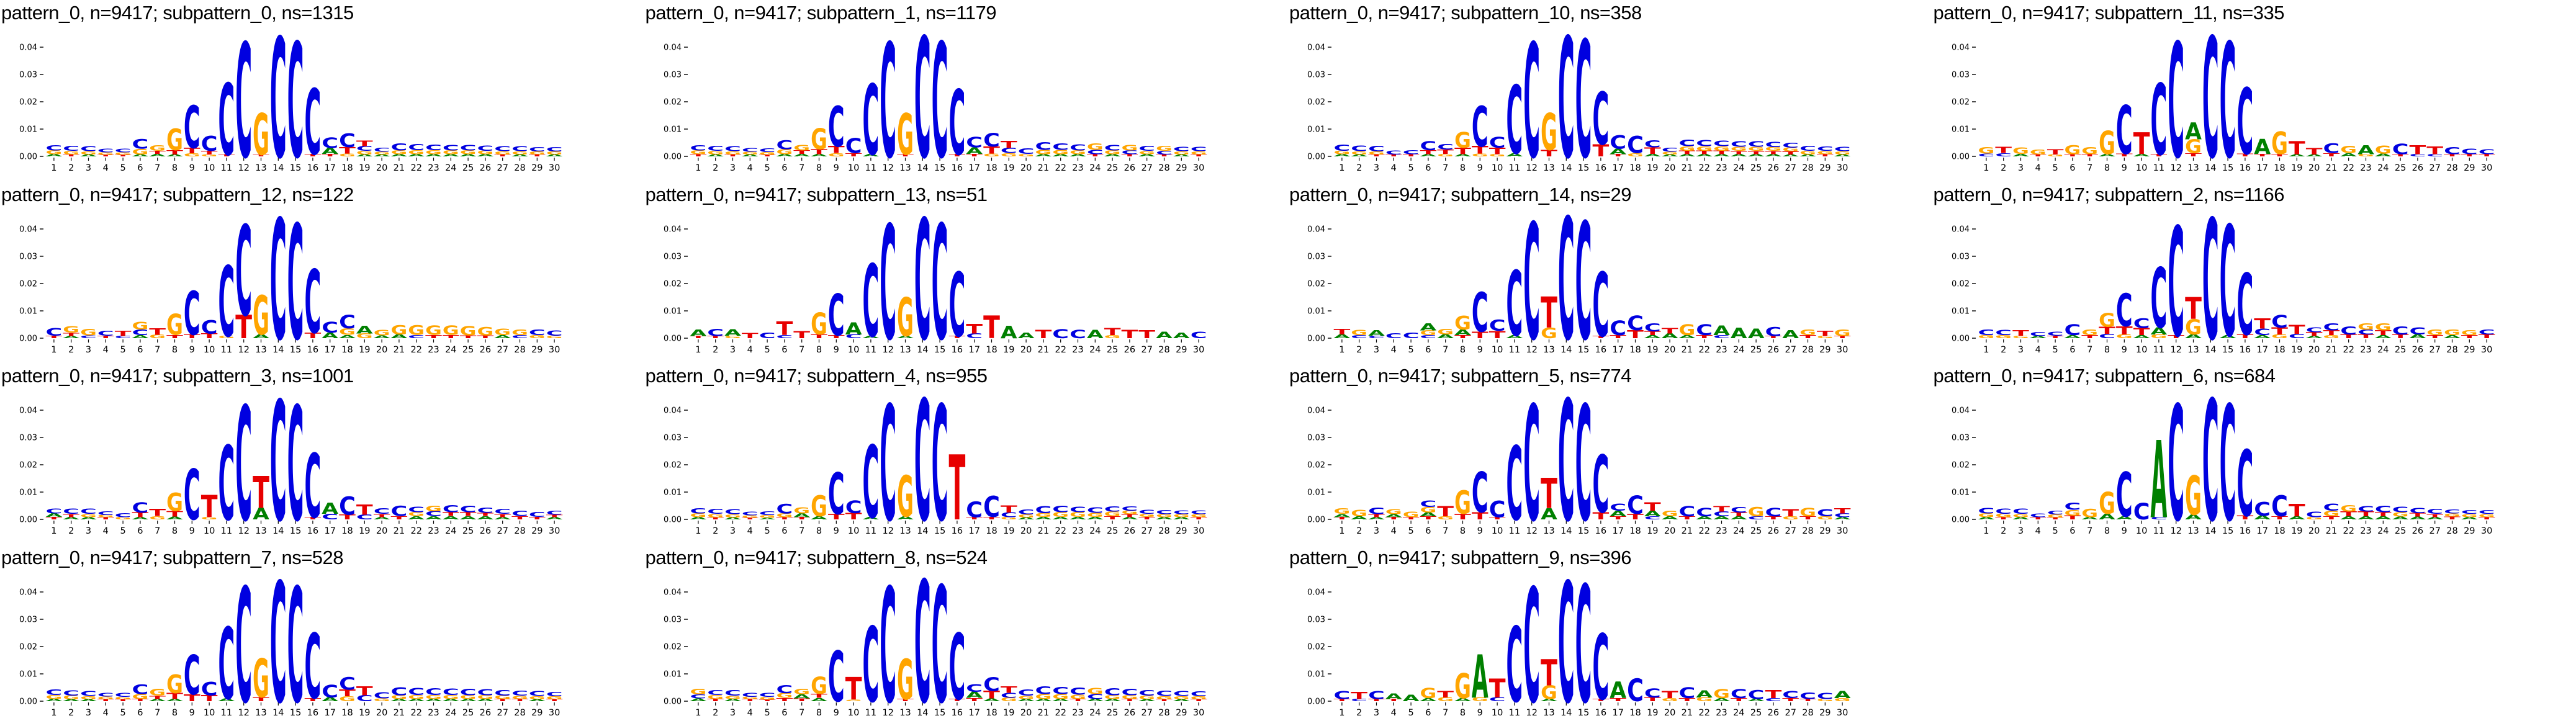 The image size is (2576, 726). I want to click on svg-text: 23, so click(1077, 168).